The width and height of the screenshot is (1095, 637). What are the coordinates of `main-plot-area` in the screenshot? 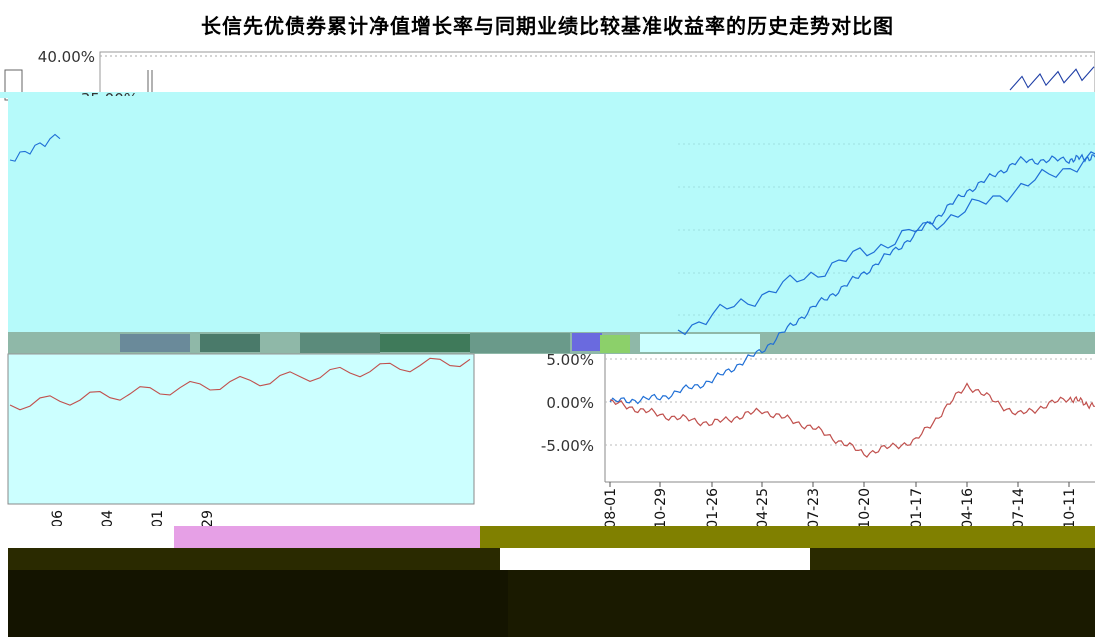 It's located at (850, 418).